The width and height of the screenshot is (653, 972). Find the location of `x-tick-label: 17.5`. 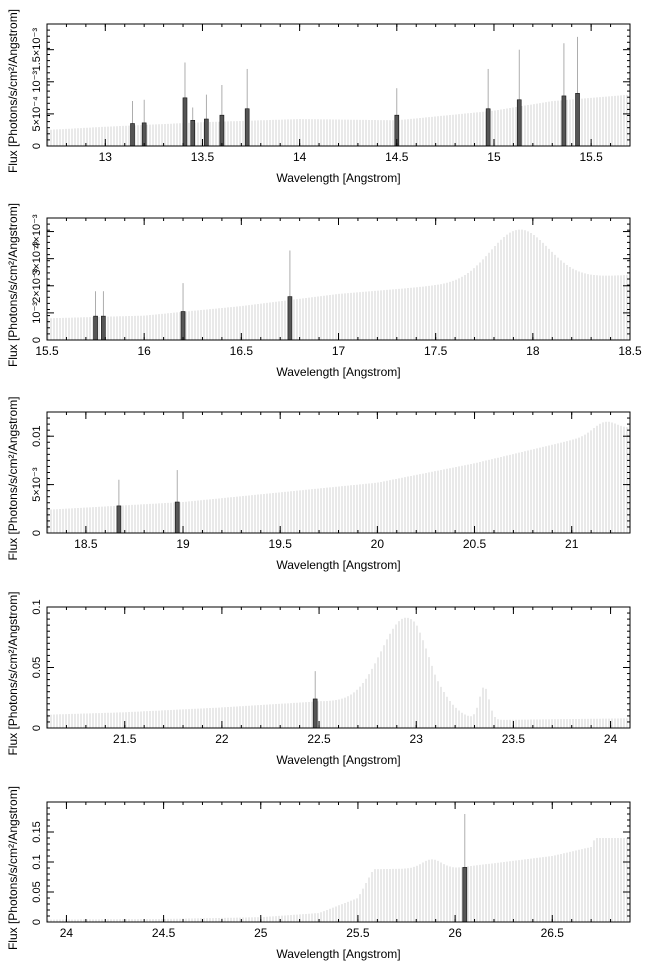

x-tick-label: 17.5 is located at coordinates (436, 351).